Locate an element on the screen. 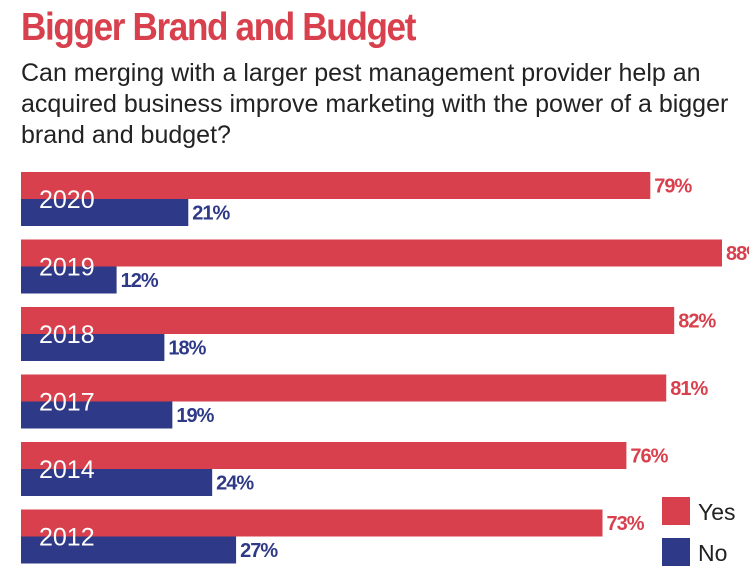 Image resolution: width=749 pixels, height=587 pixels. bar-yes-2014 is located at coordinates (324, 455).